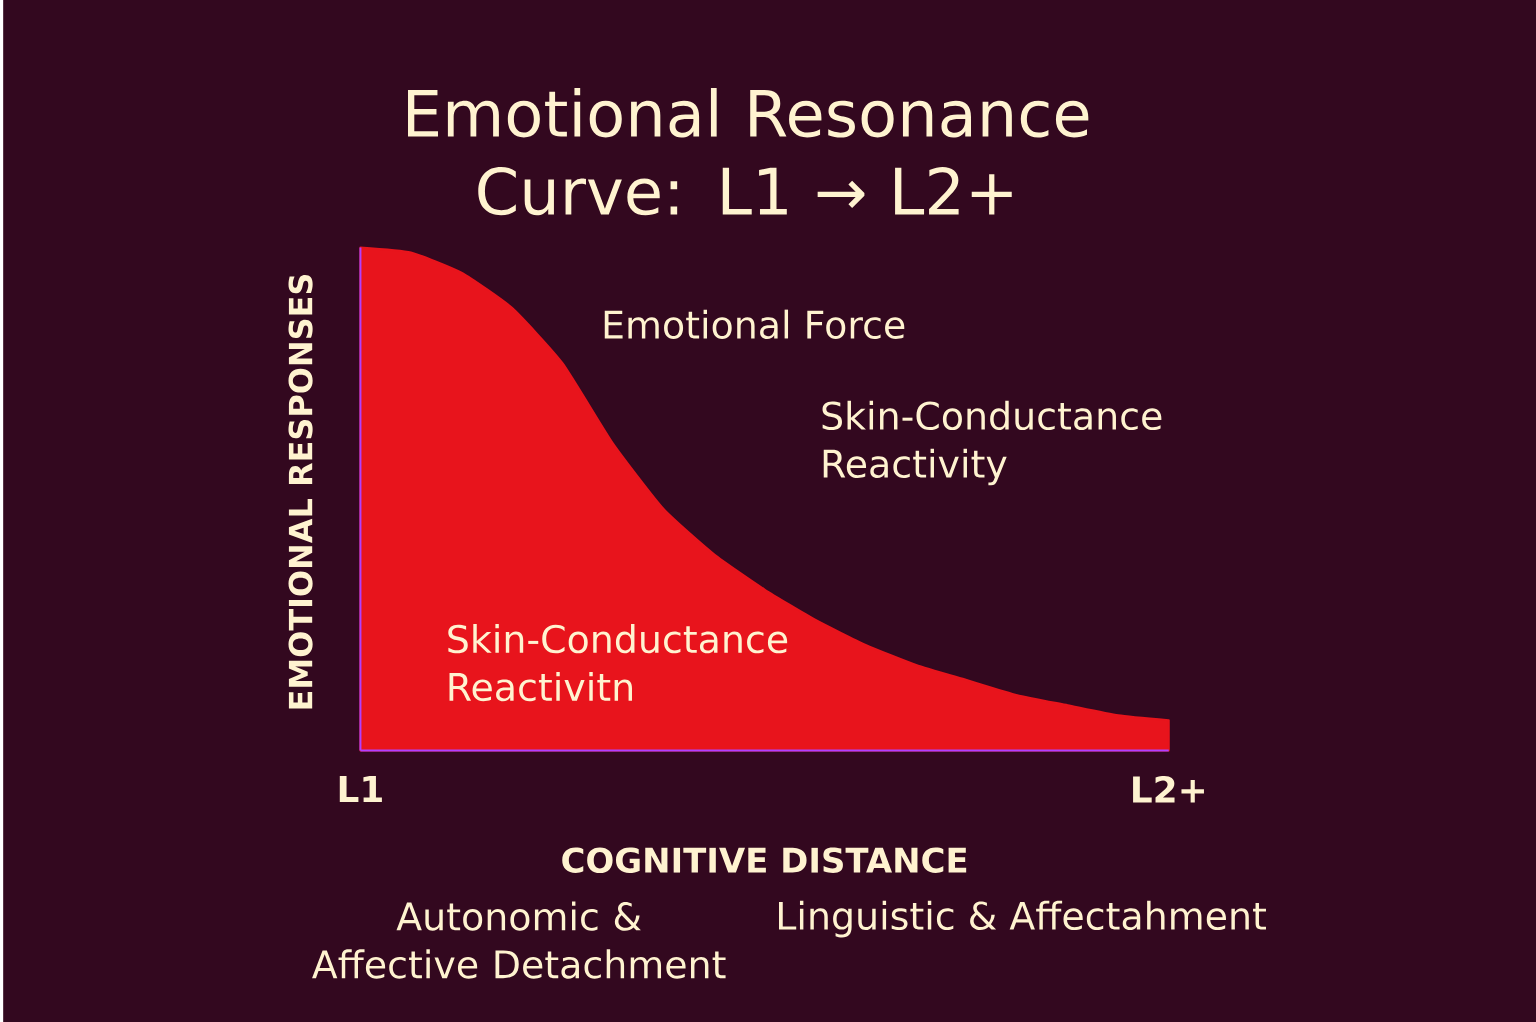 The height and width of the screenshot is (1022, 1536). What do you see at coordinates (1168, 789) in the screenshot?
I see `x-tick-label: L2+` at bounding box center [1168, 789].